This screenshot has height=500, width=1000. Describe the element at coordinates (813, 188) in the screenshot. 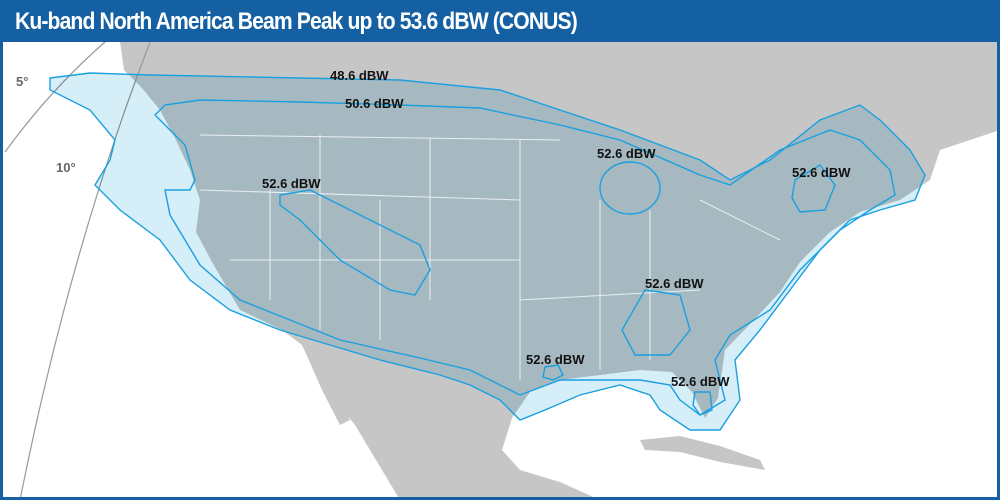

I see `contour-52-6-new-england` at that location.